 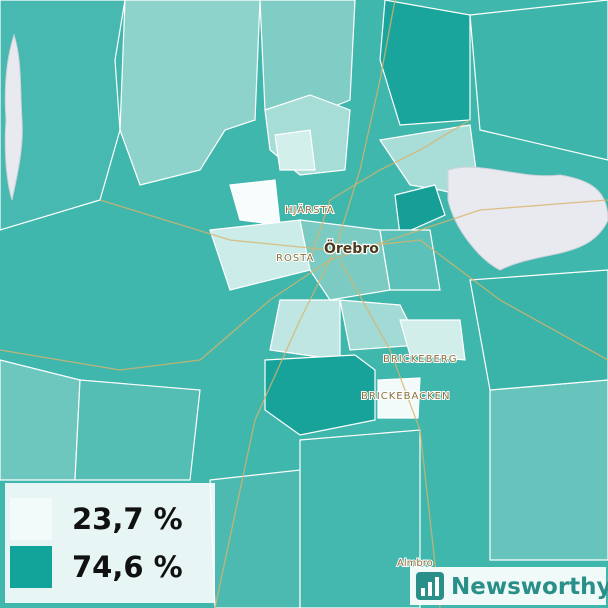 What do you see at coordinates (351, 248) in the screenshot?
I see `place-label: Örebro` at bounding box center [351, 248].